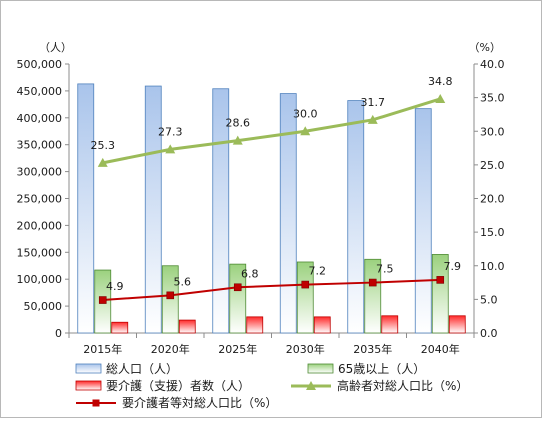  I want to click on right-tick-label: 5.0, so click(489, 299).